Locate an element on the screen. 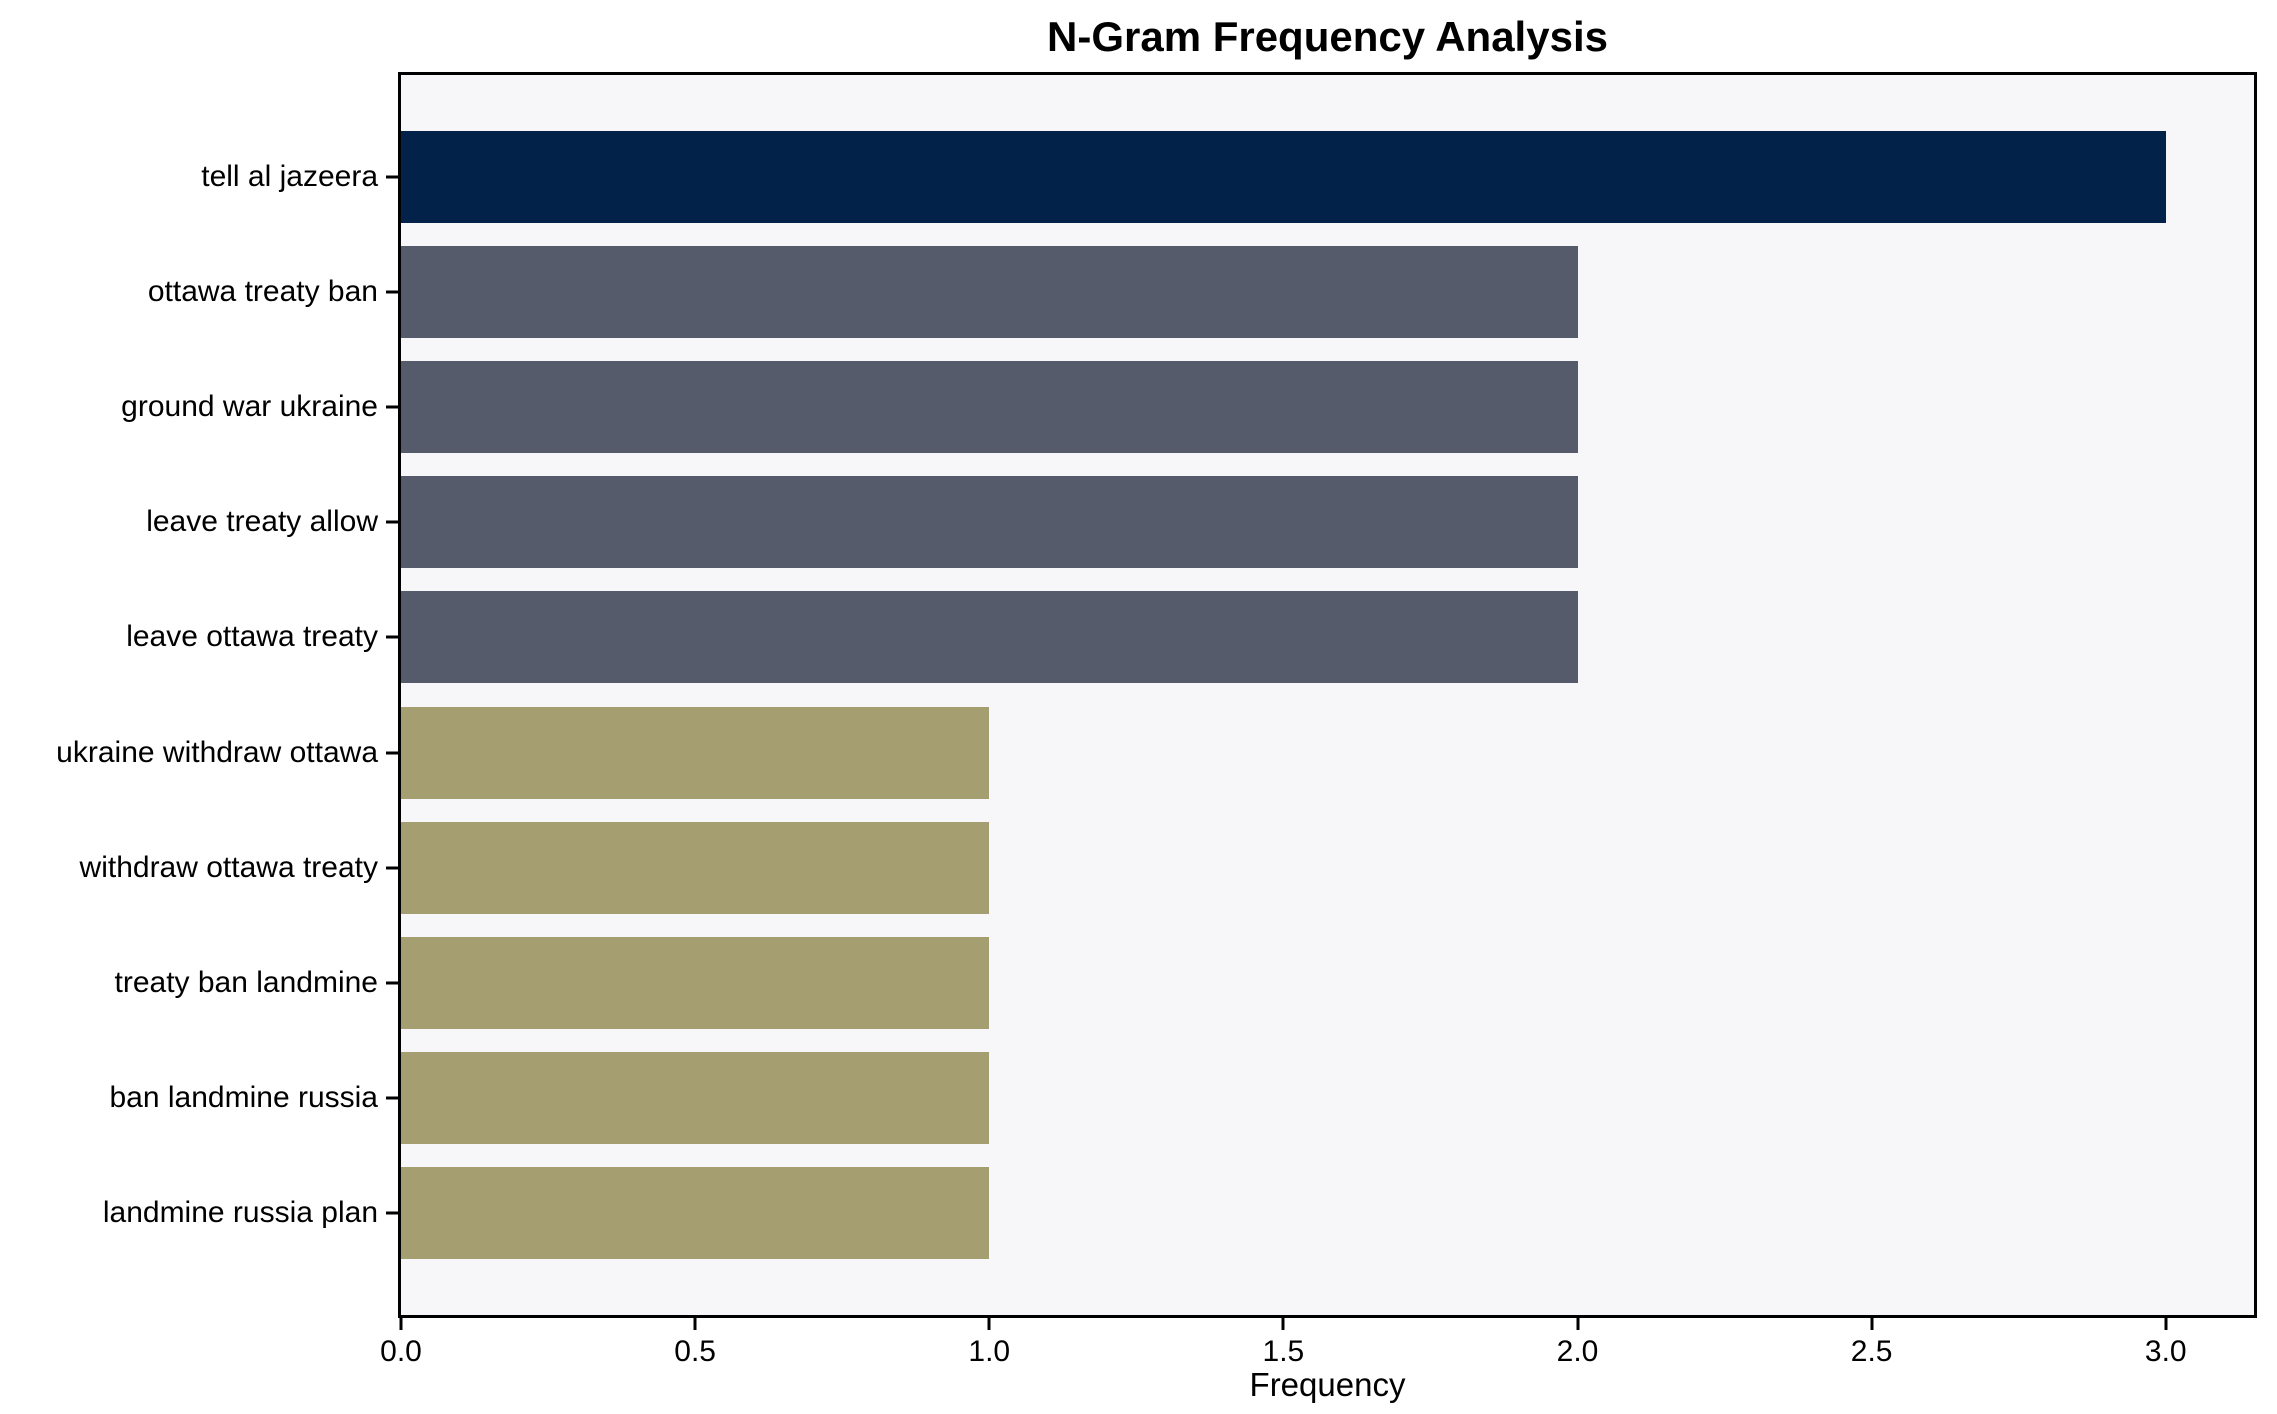  x-tick-label: 0.0 is located at coordinates (401, 1351).